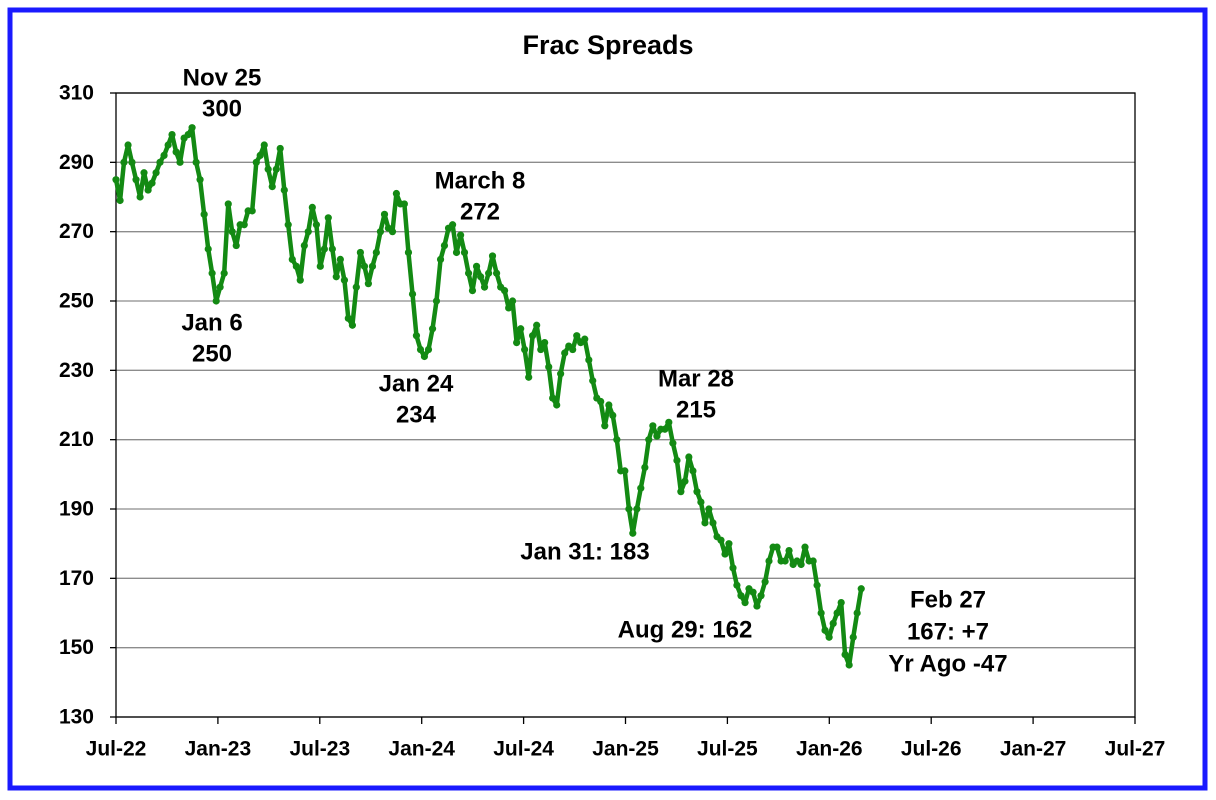 The height and width of the screenshot is (800, 1216). I want to click on annotation: 167: +7, so click(948, 631).